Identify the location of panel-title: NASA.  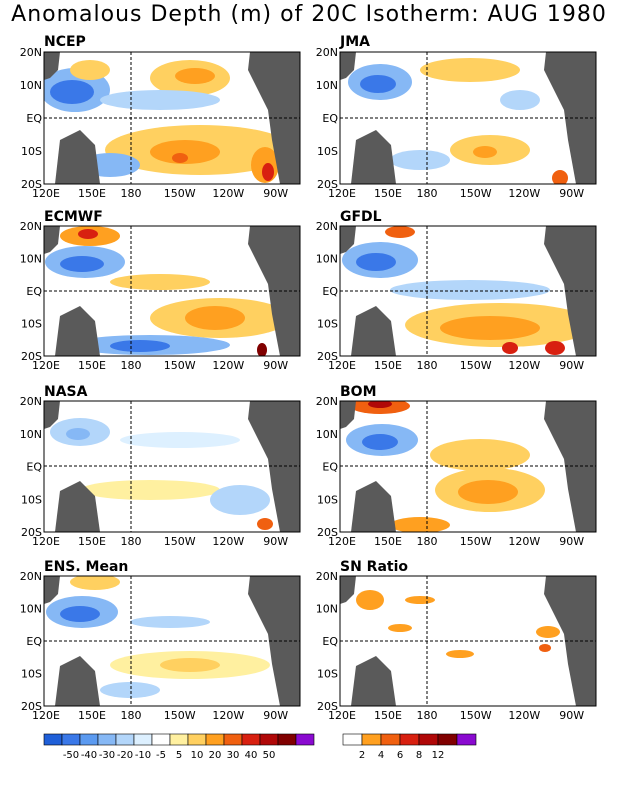
(66, 392).